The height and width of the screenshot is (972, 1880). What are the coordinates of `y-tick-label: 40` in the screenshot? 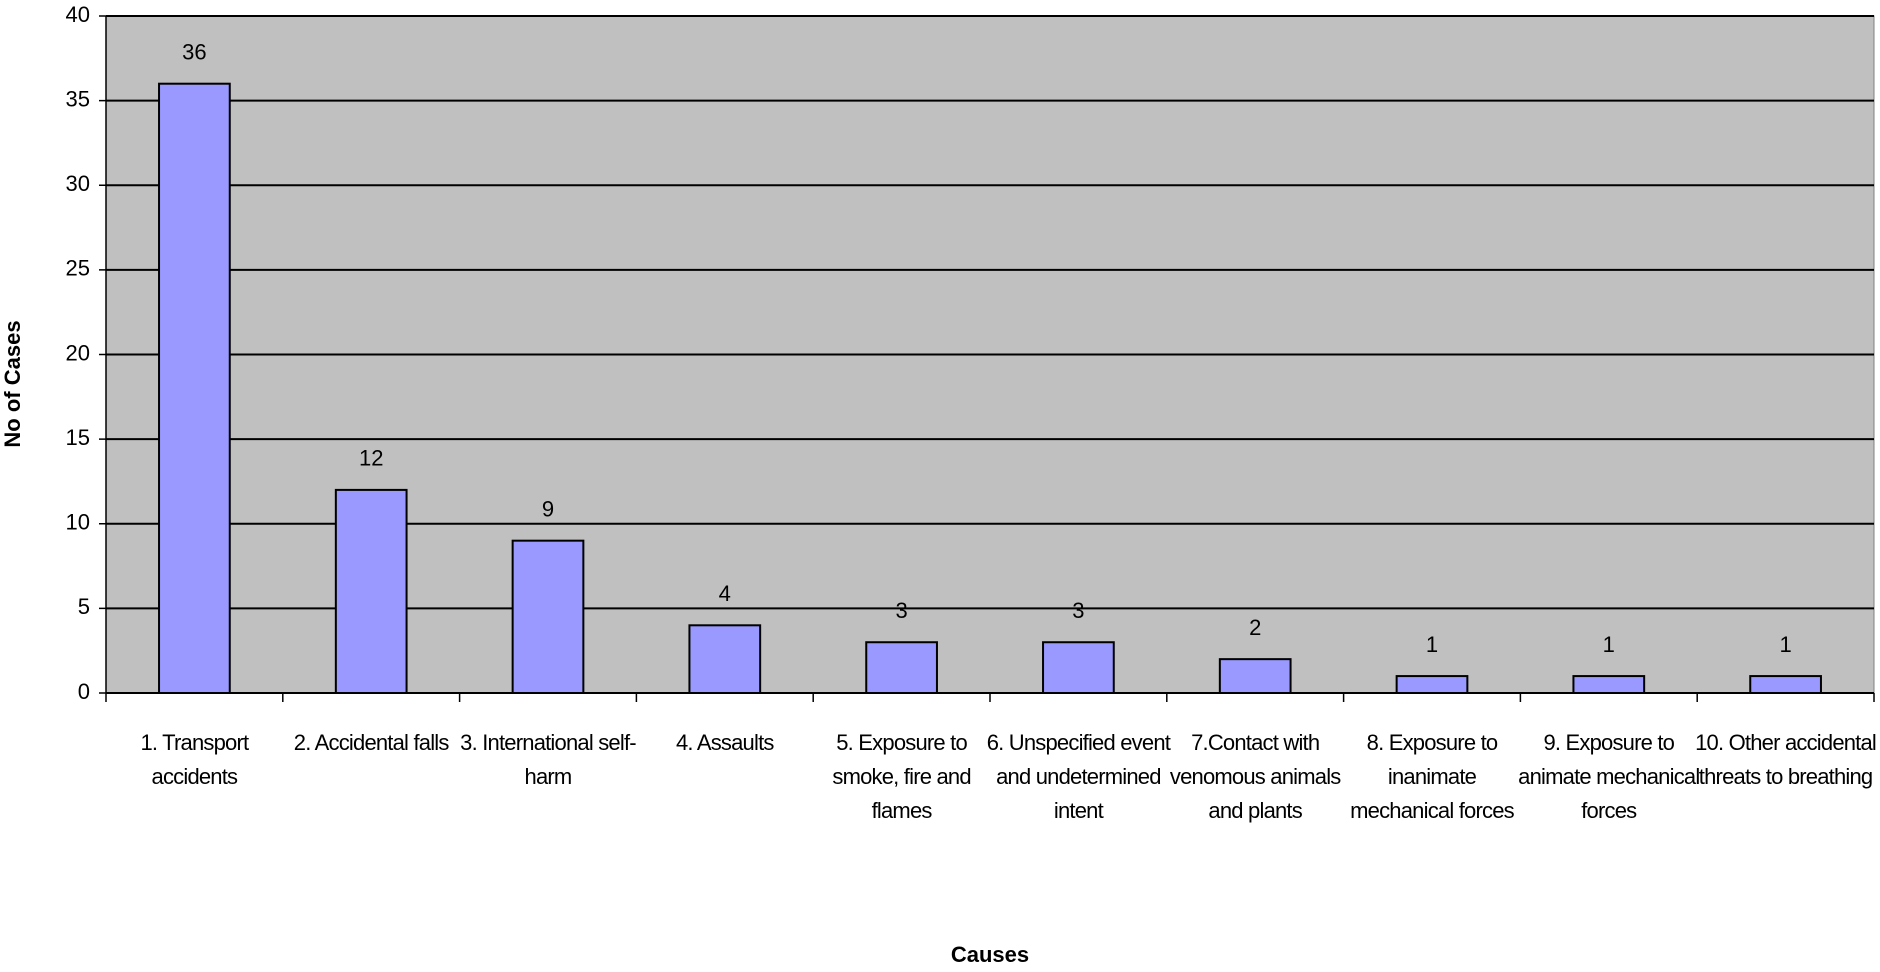 It's located at (78, 14).